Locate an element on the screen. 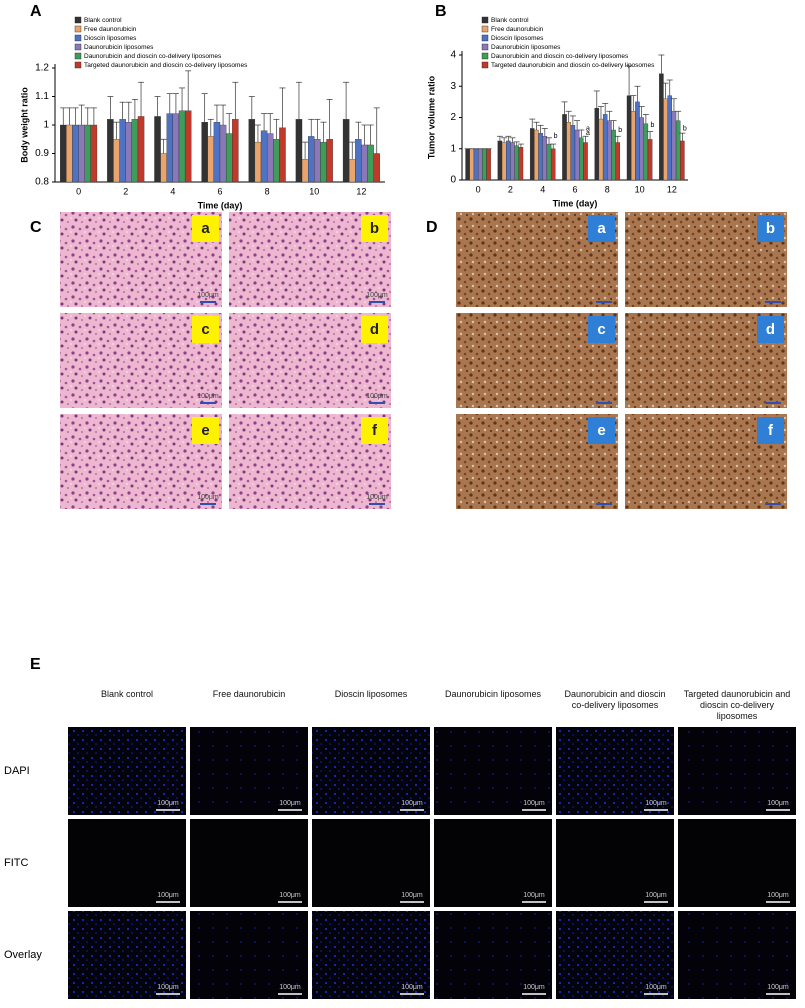  panel-tag: c is located at coordinates (601, 329).